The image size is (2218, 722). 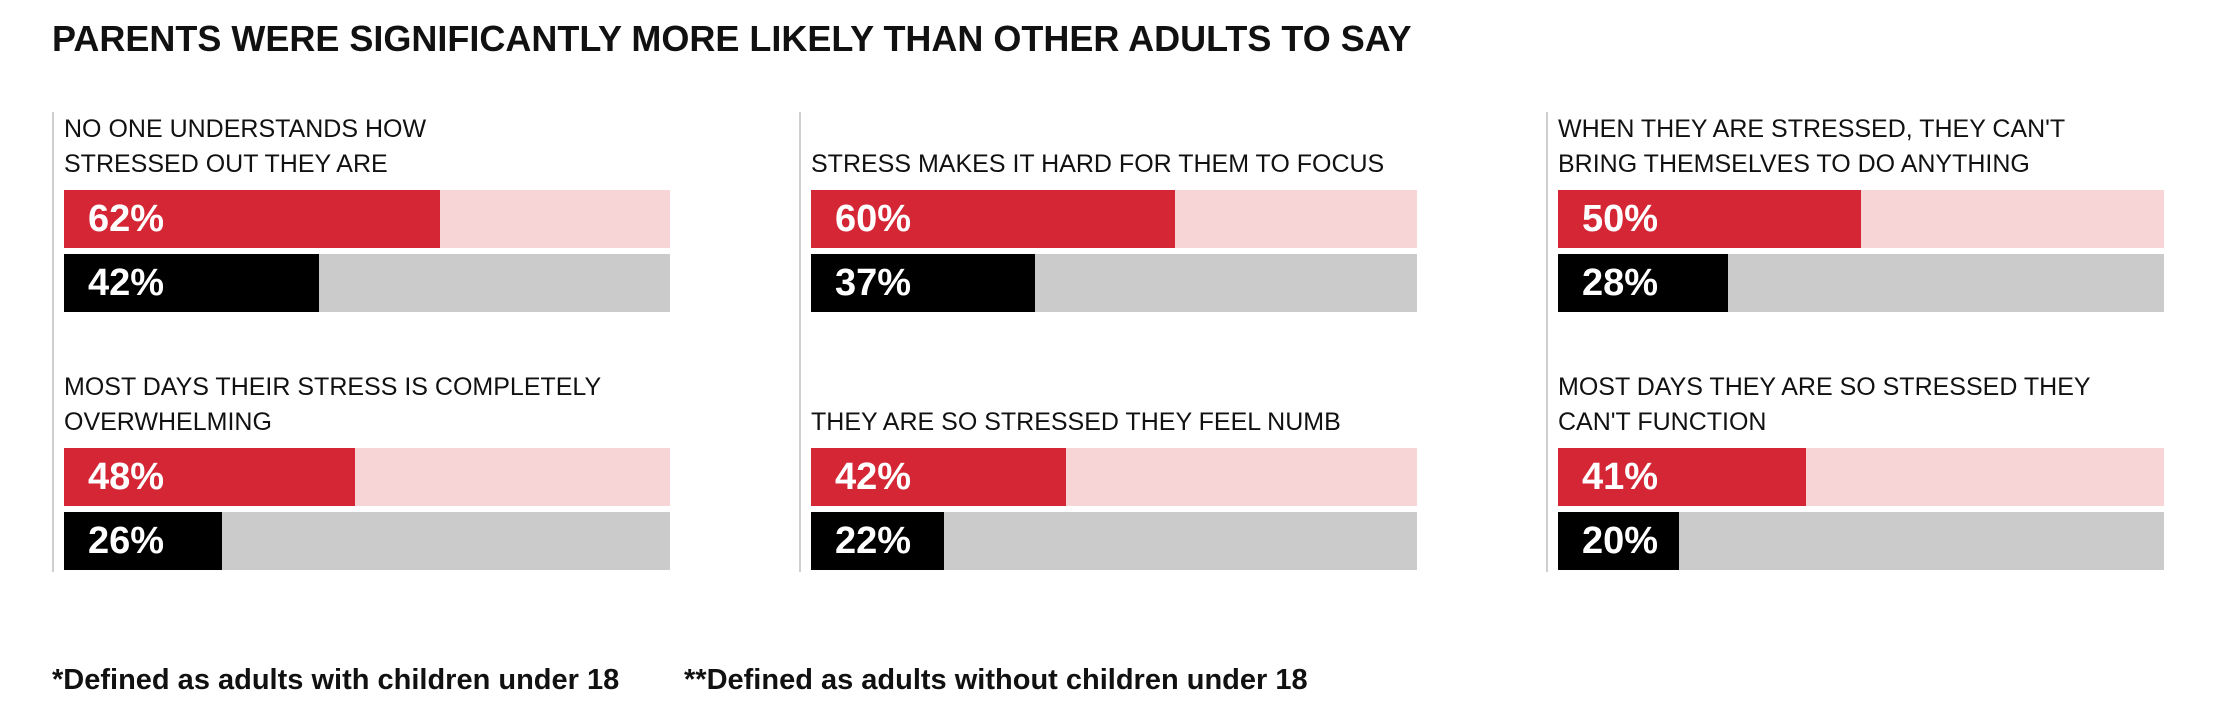 I want to click on category-label: STRESS MAKES IT HARD FOR THEM TO FOCUS, so click(x=1098, y=164).